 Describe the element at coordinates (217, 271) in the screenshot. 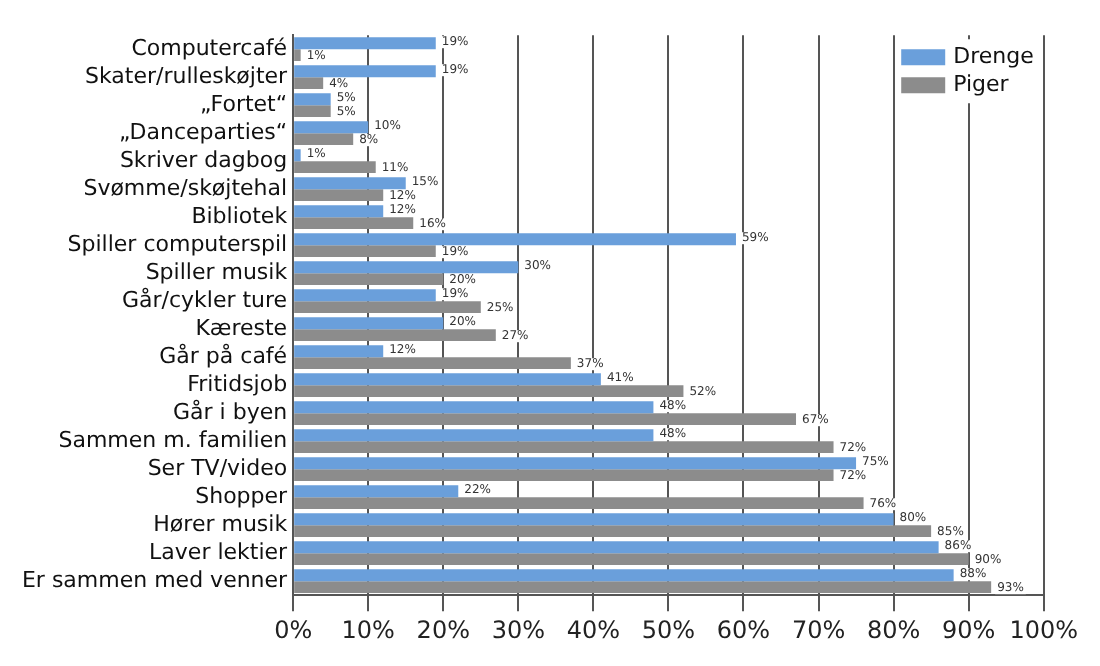

I see `y-tick-label: Spiller musik` at that location.